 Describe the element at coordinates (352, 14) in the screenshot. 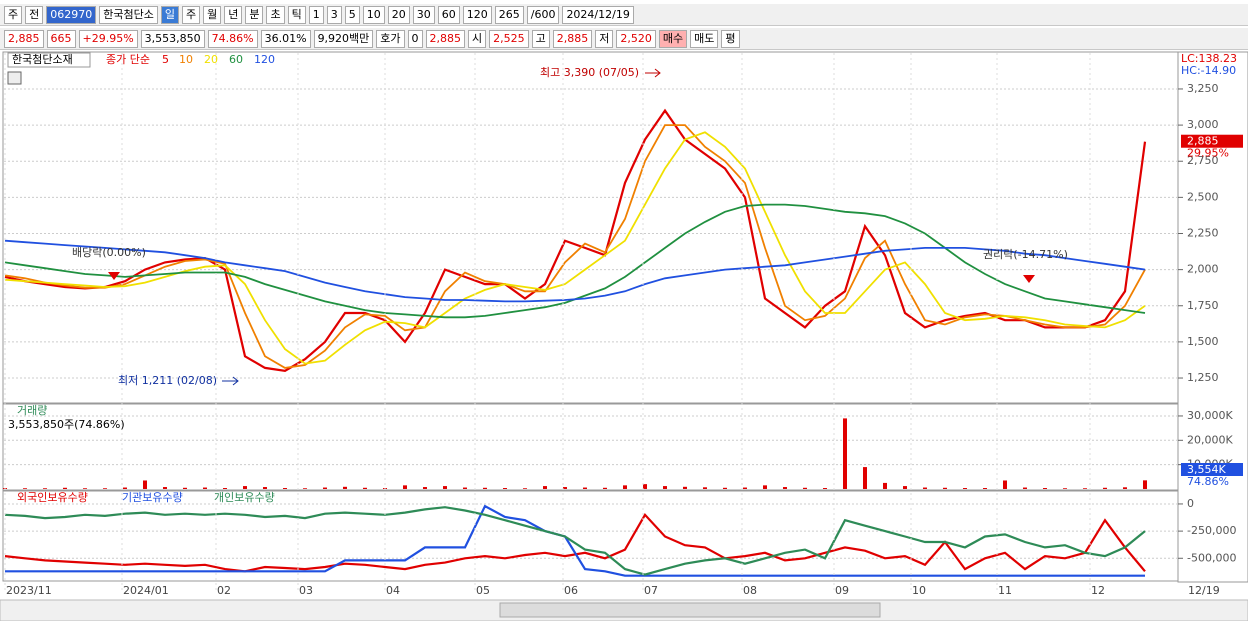

I see `toolbar-item: 5` at that location.